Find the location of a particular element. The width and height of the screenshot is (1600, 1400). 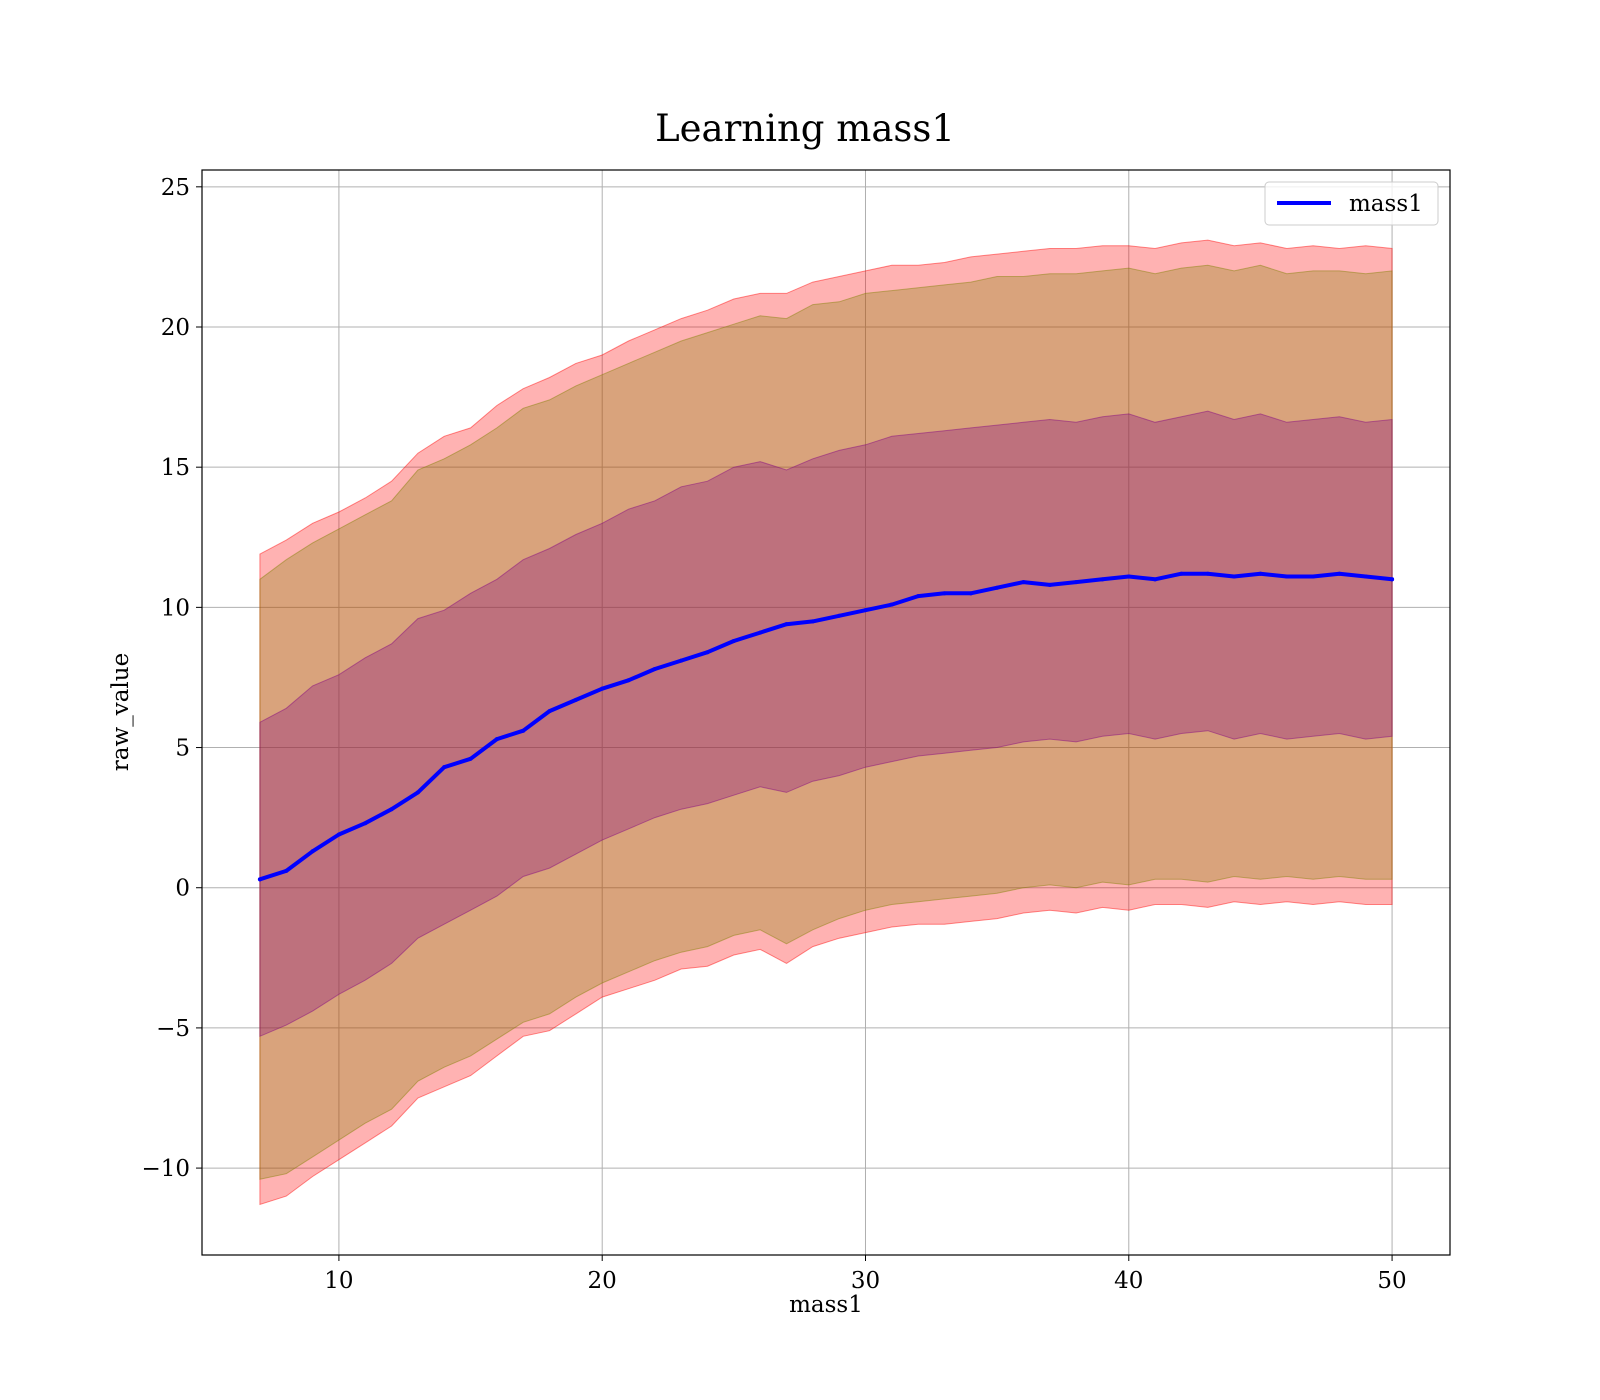

y-tick-label: 5 is located at coordinates (182, 749).